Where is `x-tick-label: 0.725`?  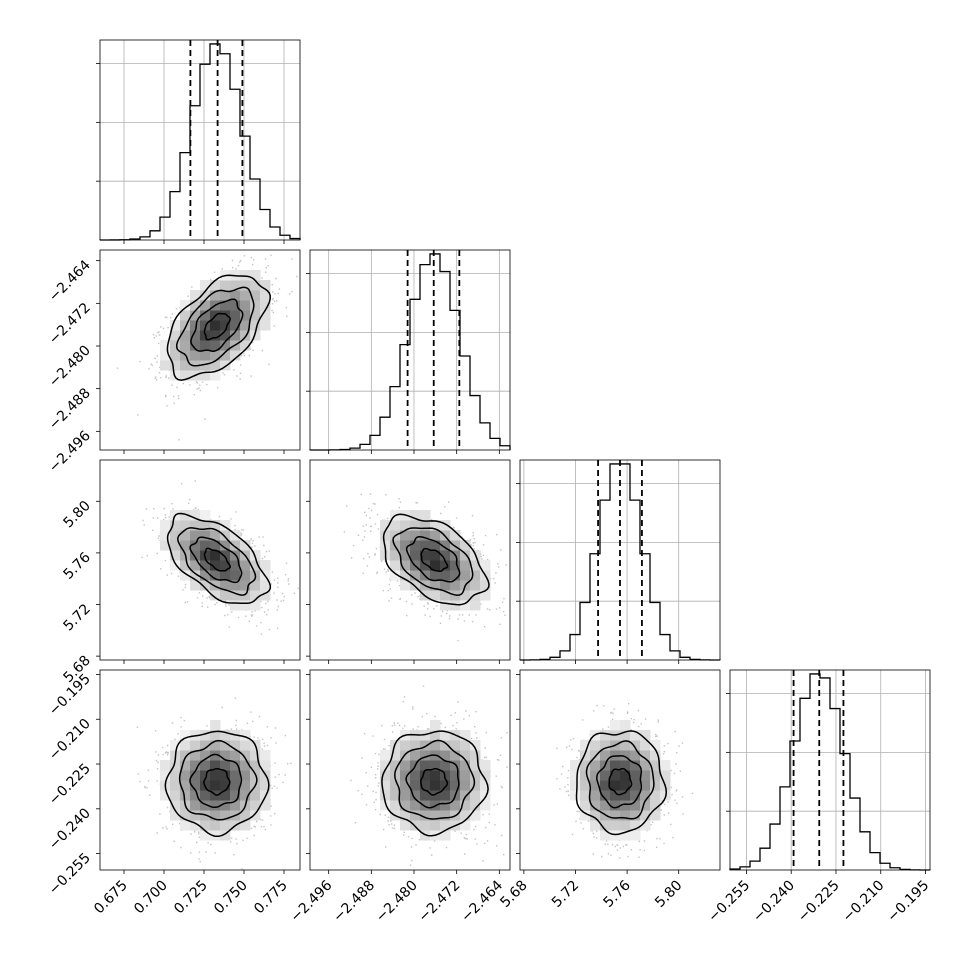 x-tick-label: 0.725 is located at coordinates (191, 898).